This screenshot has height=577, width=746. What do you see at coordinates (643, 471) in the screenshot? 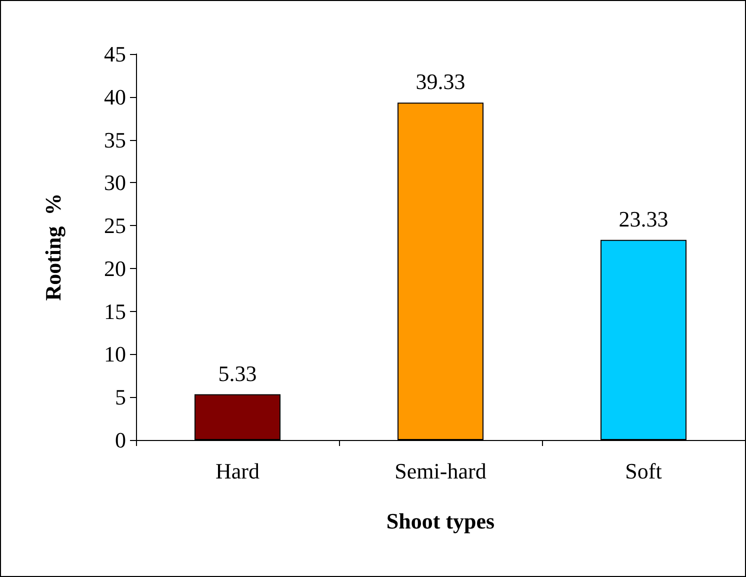
I see `x-tick-label: Soft` at bounding box center [643, 471].